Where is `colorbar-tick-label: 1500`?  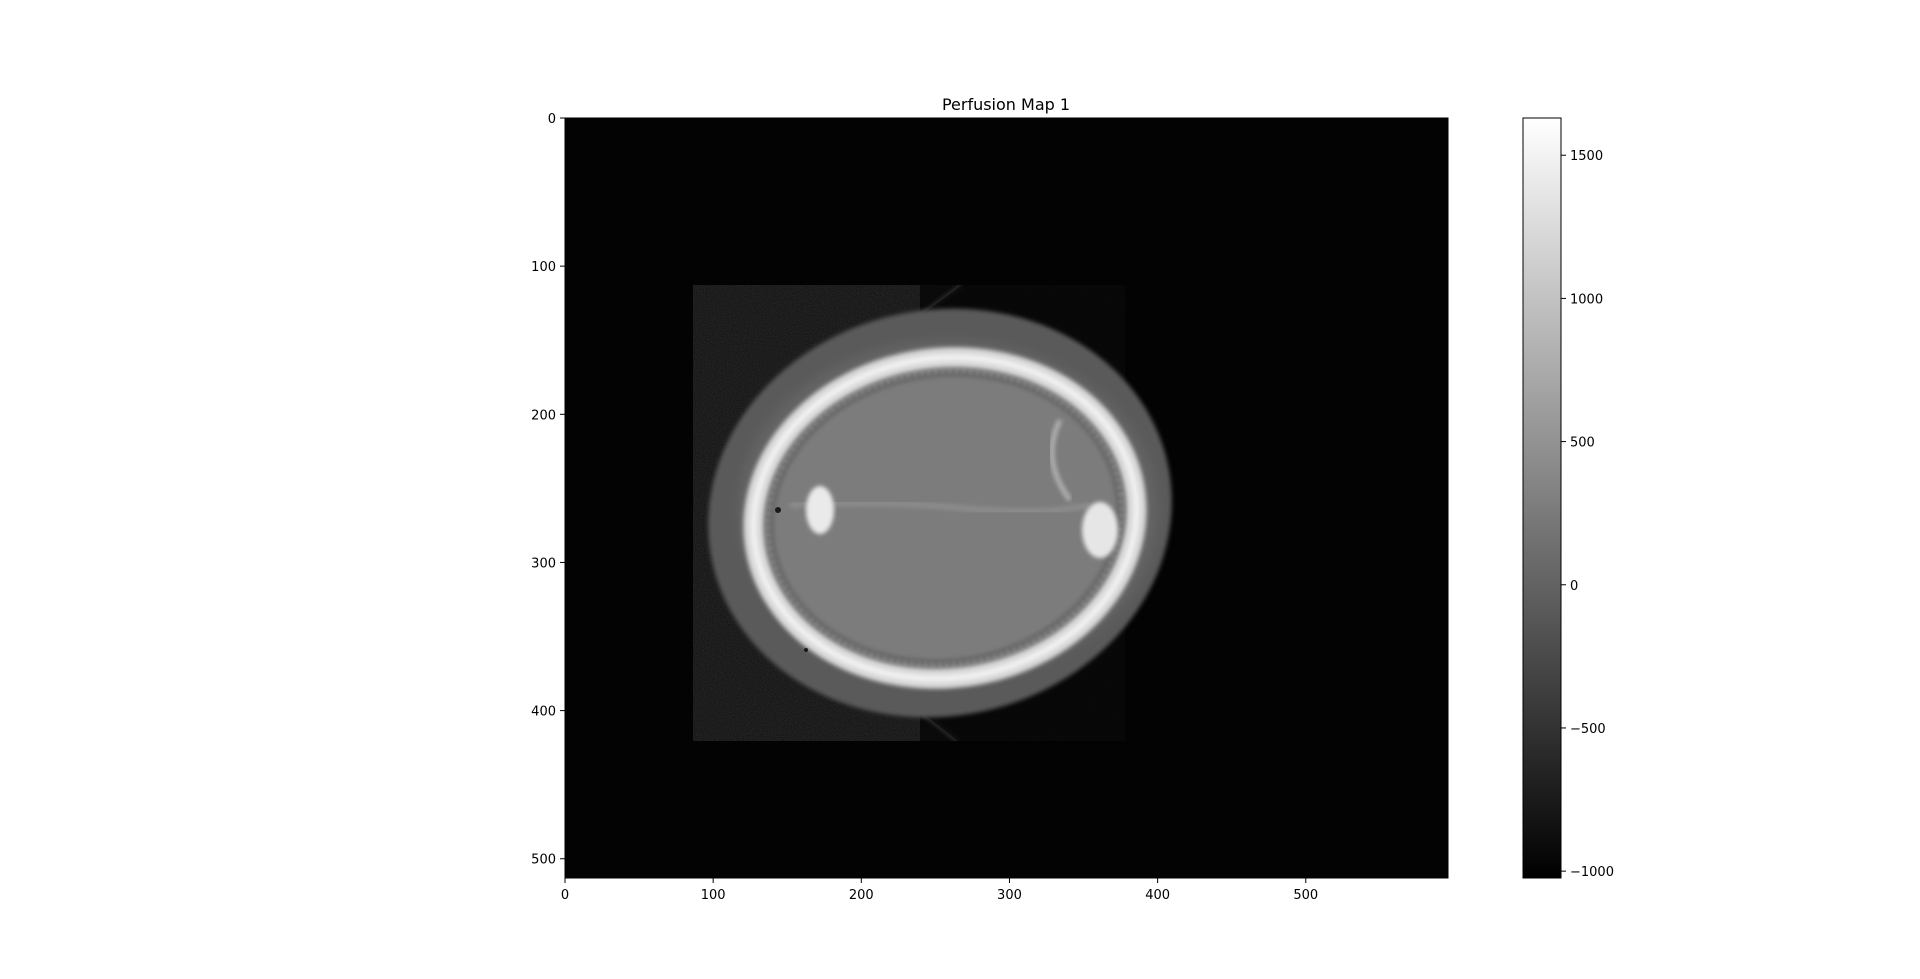
colorbar-tick-label: 1500 is located at coordinates (1586, 156).